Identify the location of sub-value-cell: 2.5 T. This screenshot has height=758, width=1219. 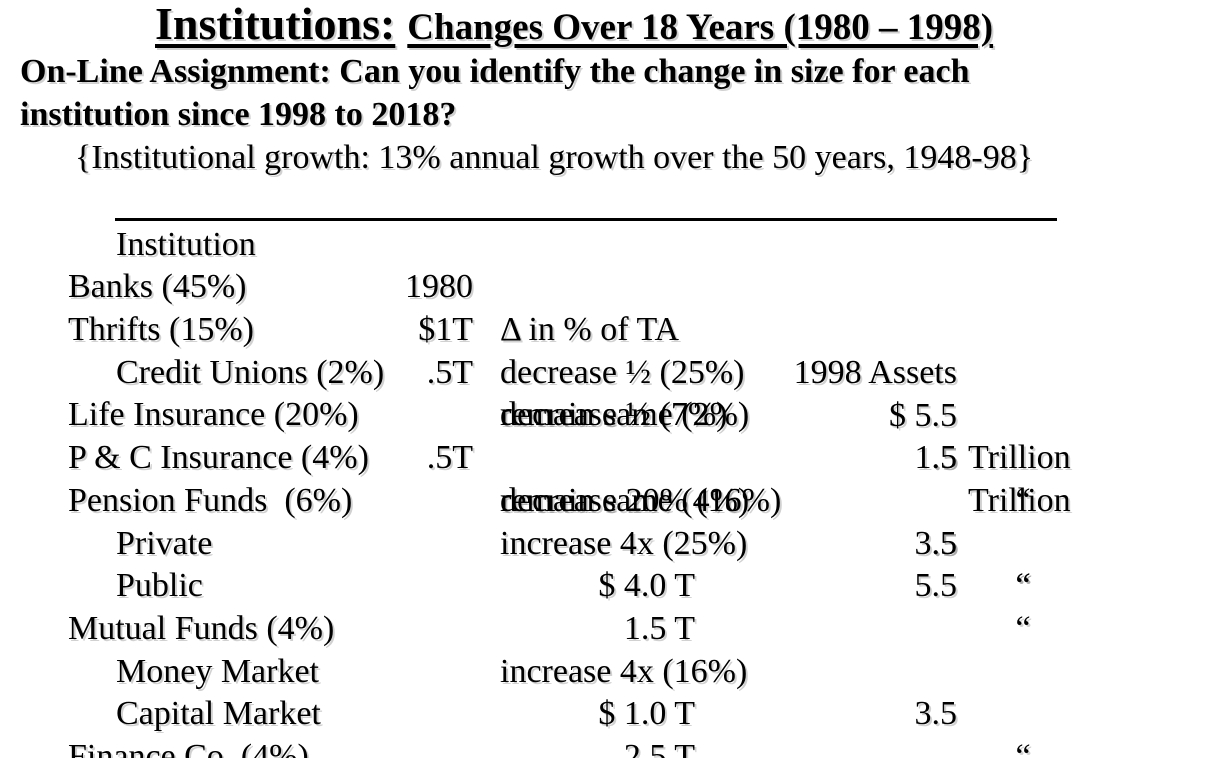
(659, 747).